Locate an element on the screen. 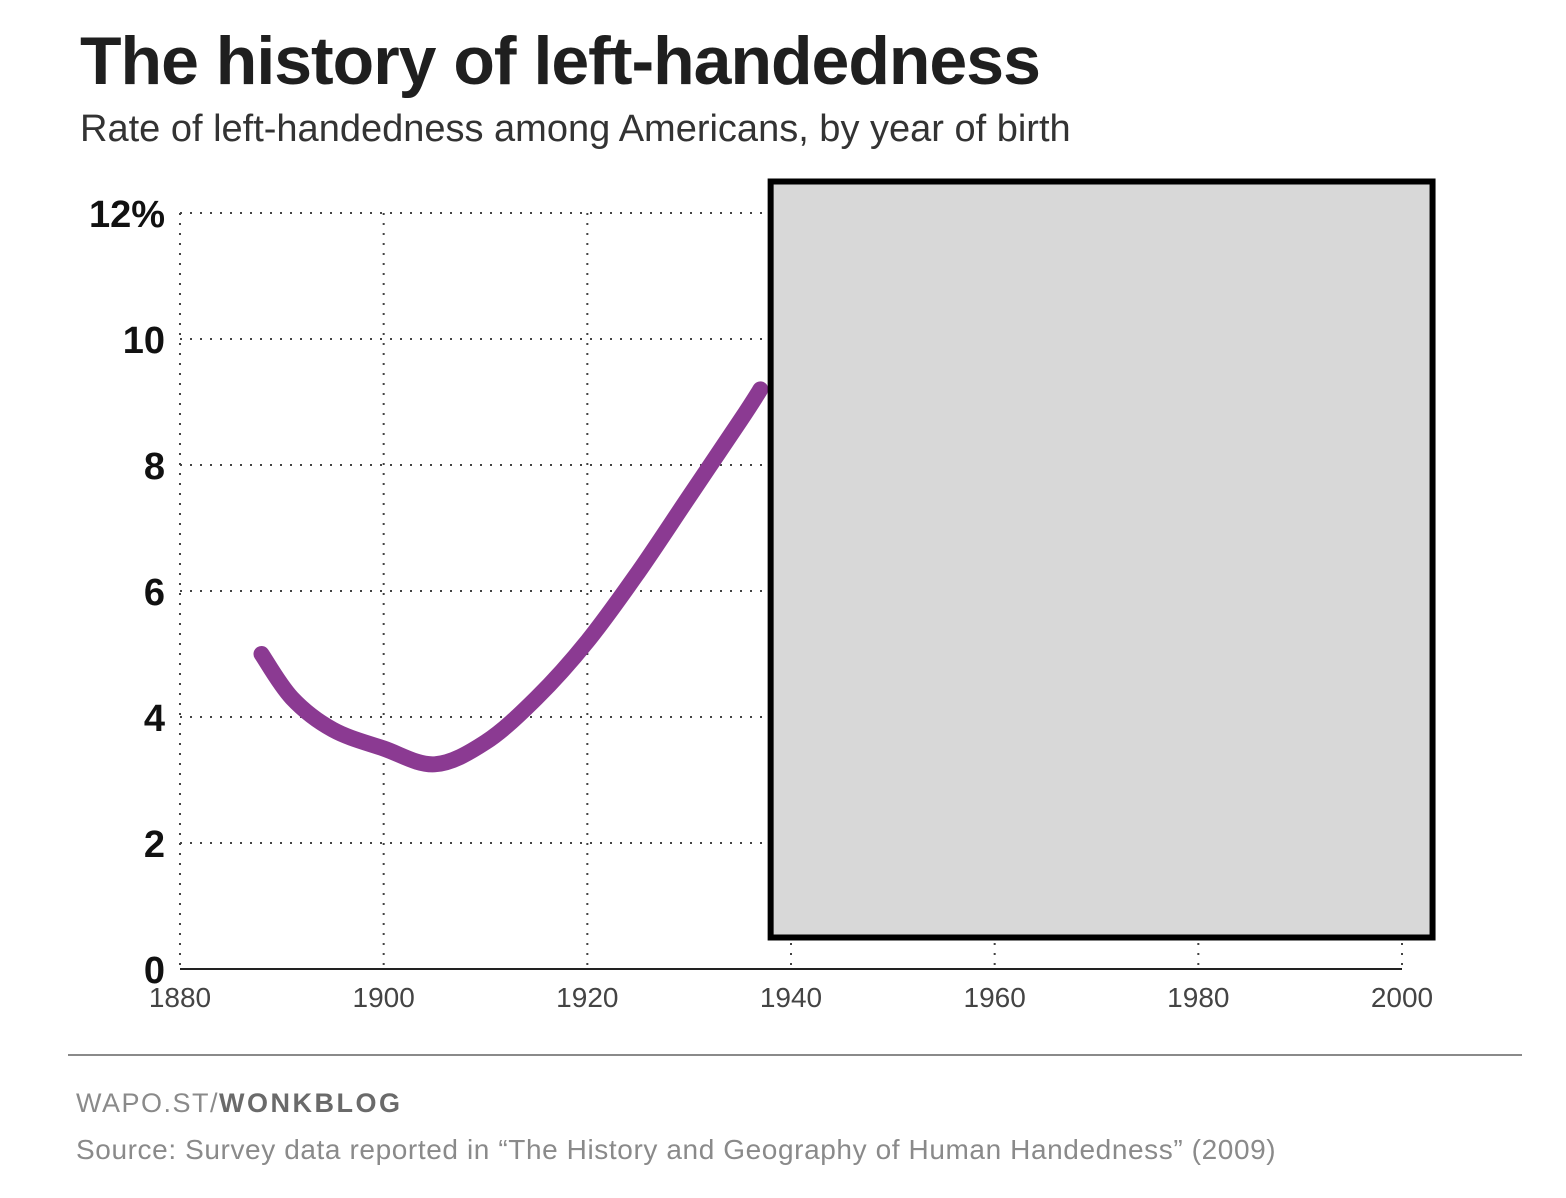 This screenshot has width=1566, height=1198. brand-name: WONKBLOG is located at coordinates (311, 1103).